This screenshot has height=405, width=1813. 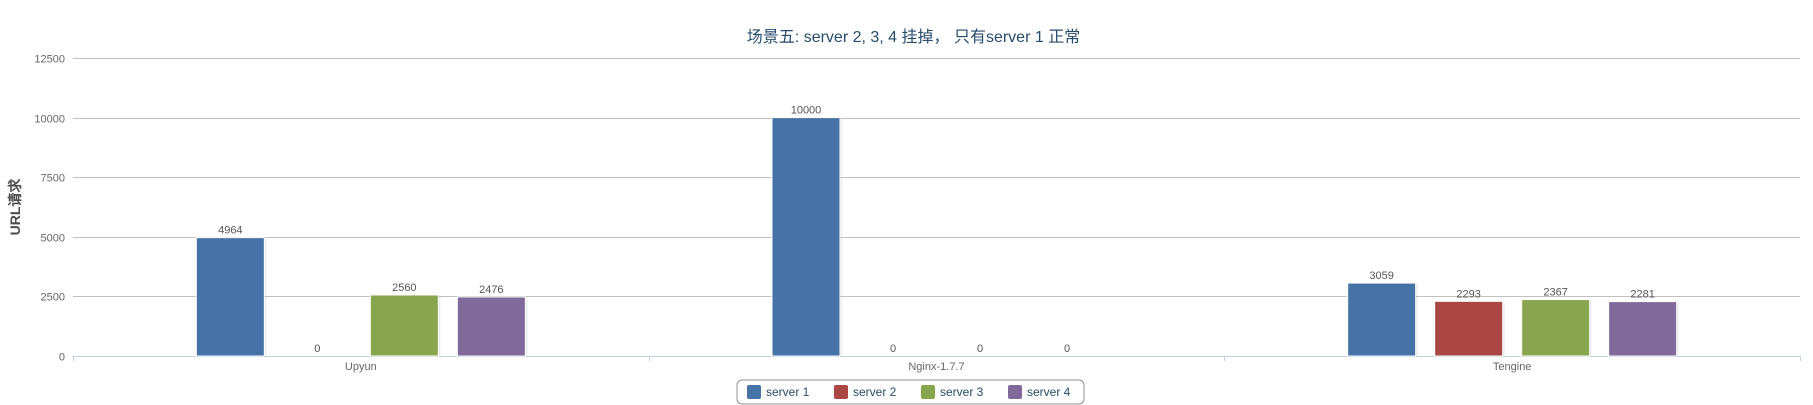 I want to click on y-tick-label: 7500, so click(x=53, y=179).